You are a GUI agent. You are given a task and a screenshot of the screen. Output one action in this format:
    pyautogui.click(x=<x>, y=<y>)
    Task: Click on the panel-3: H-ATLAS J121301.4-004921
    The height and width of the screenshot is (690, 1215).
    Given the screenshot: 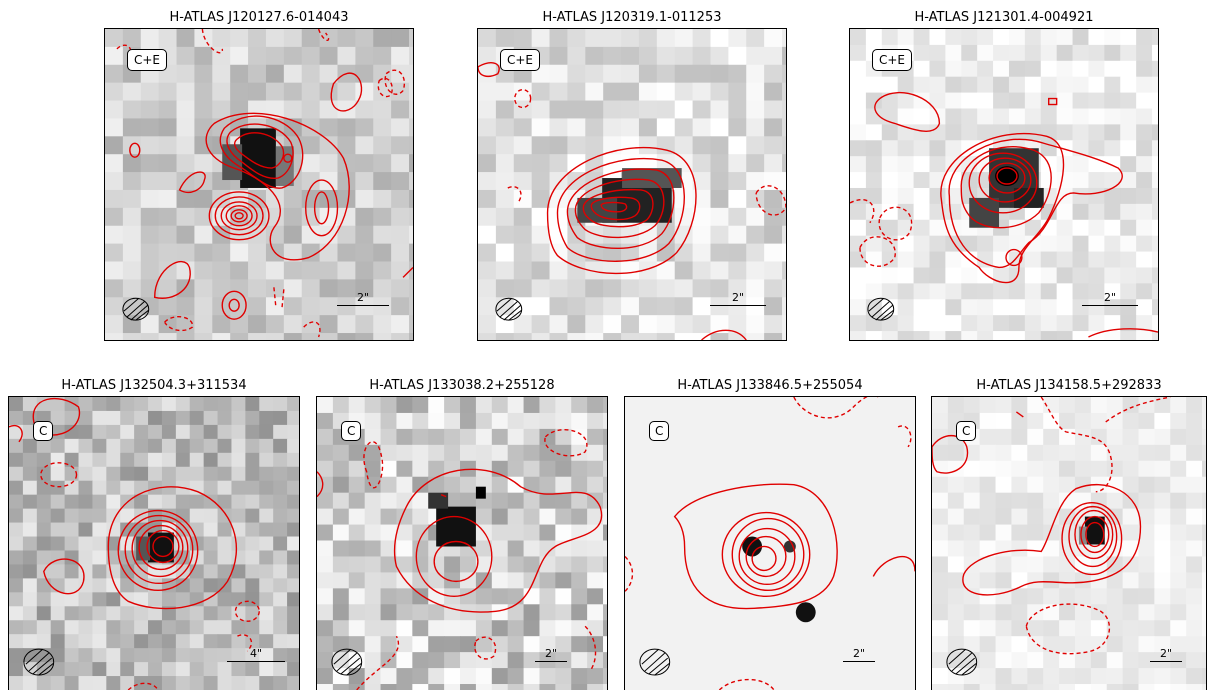 What is the action you would take?
    pyautogui.click(x=1004, y=175)
    